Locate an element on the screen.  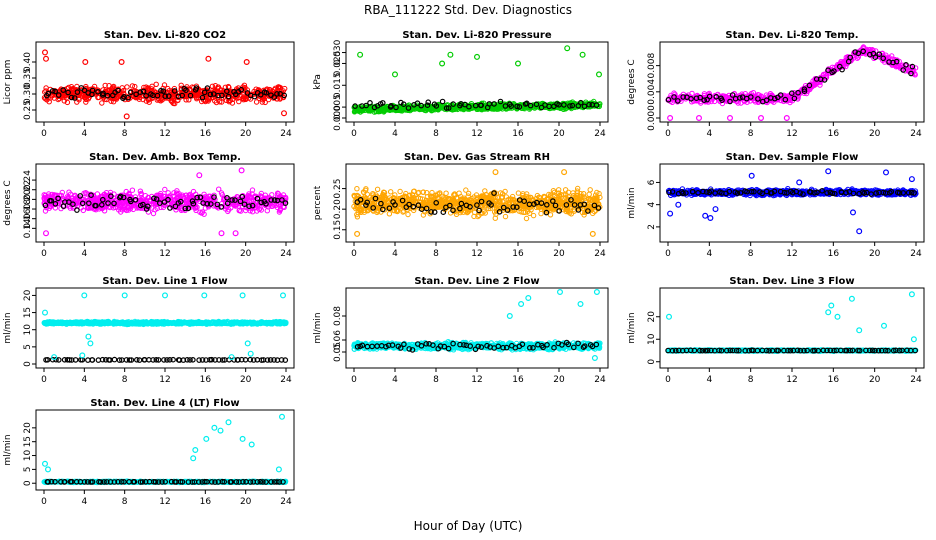
y-tick-label: 0 is located at coordinates (28, 364).